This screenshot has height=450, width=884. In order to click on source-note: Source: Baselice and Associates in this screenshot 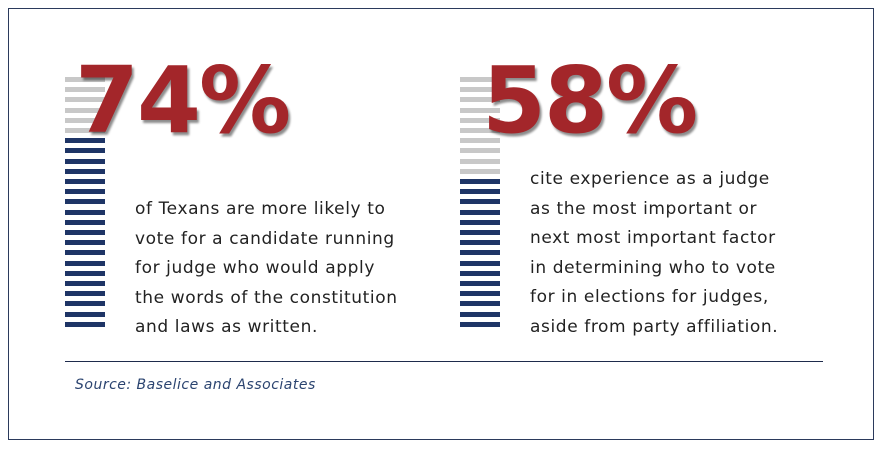, I will do `click(195, 385)`.